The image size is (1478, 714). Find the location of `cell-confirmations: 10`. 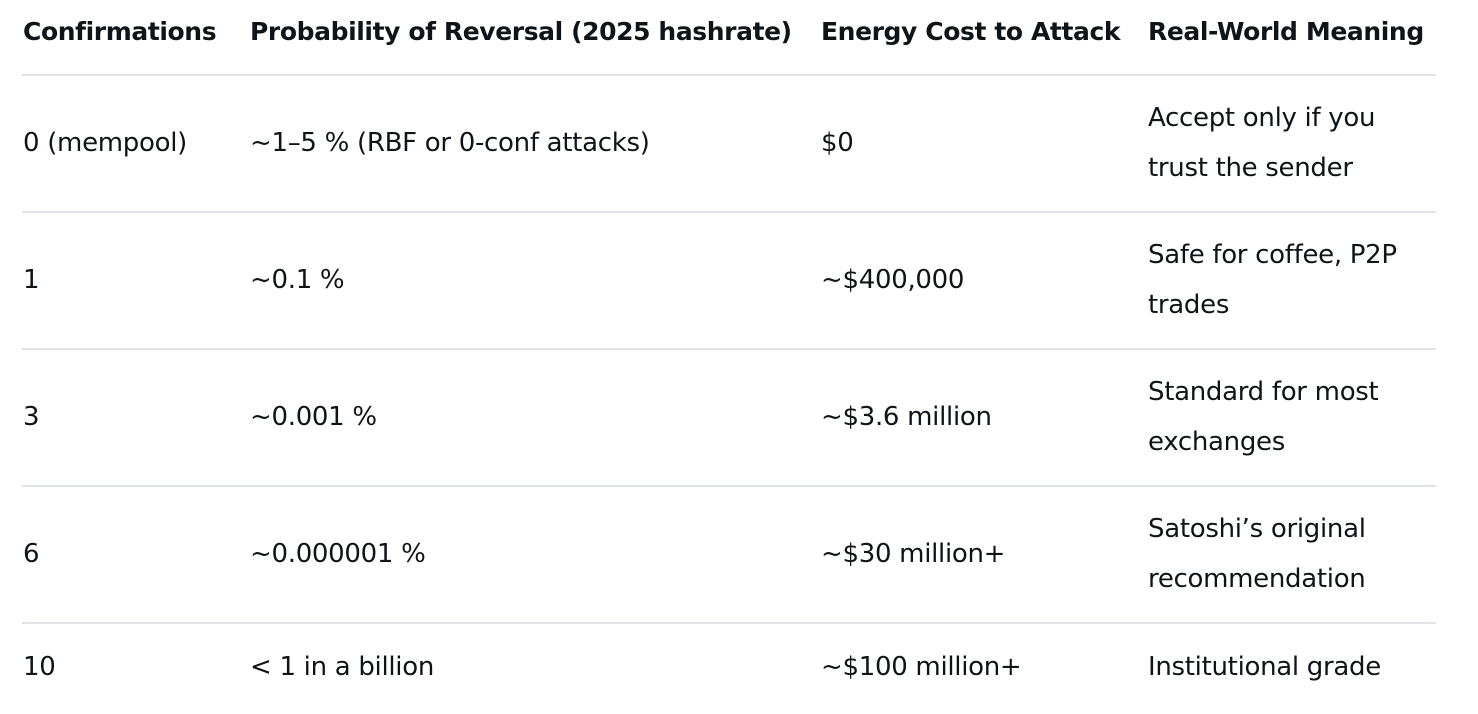

cell-confirmations: 10 is located at coordinates (39, 667).